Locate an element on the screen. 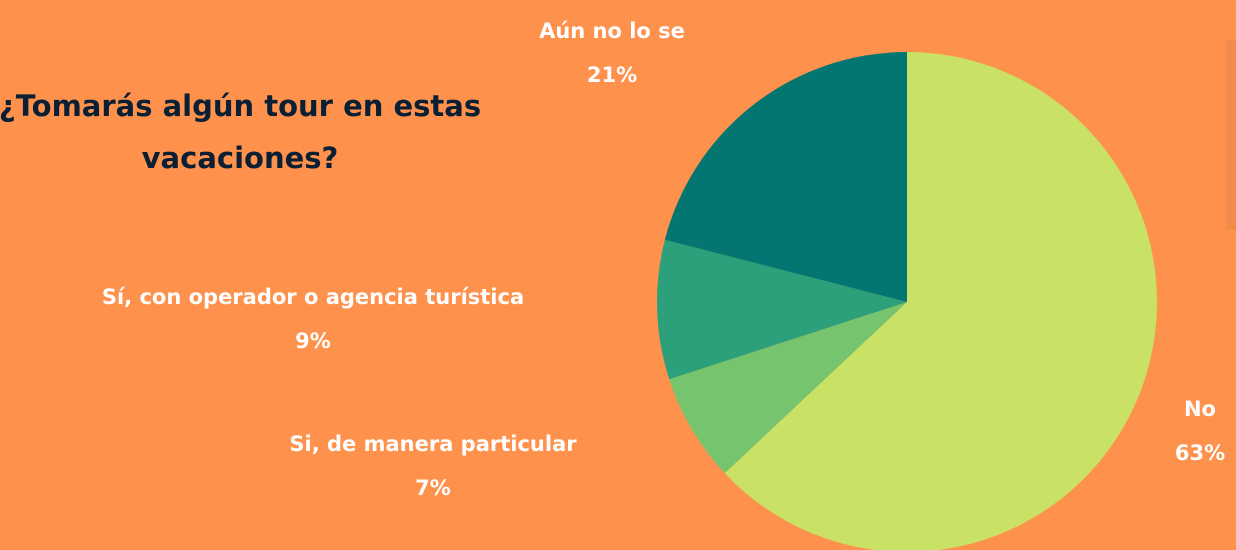 Image resolution: width=1236 pixels, height=550 pixels. slice-value-label: 21% is located at coordinates (612, 75).